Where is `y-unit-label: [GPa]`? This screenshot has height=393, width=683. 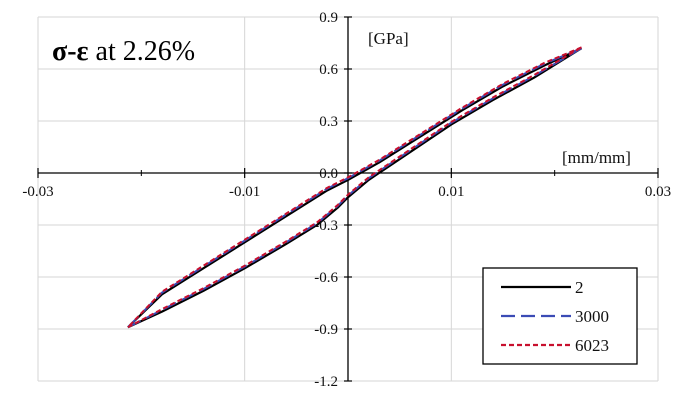 y-unit-label: [GPa] is located at coordinates (388, 38).